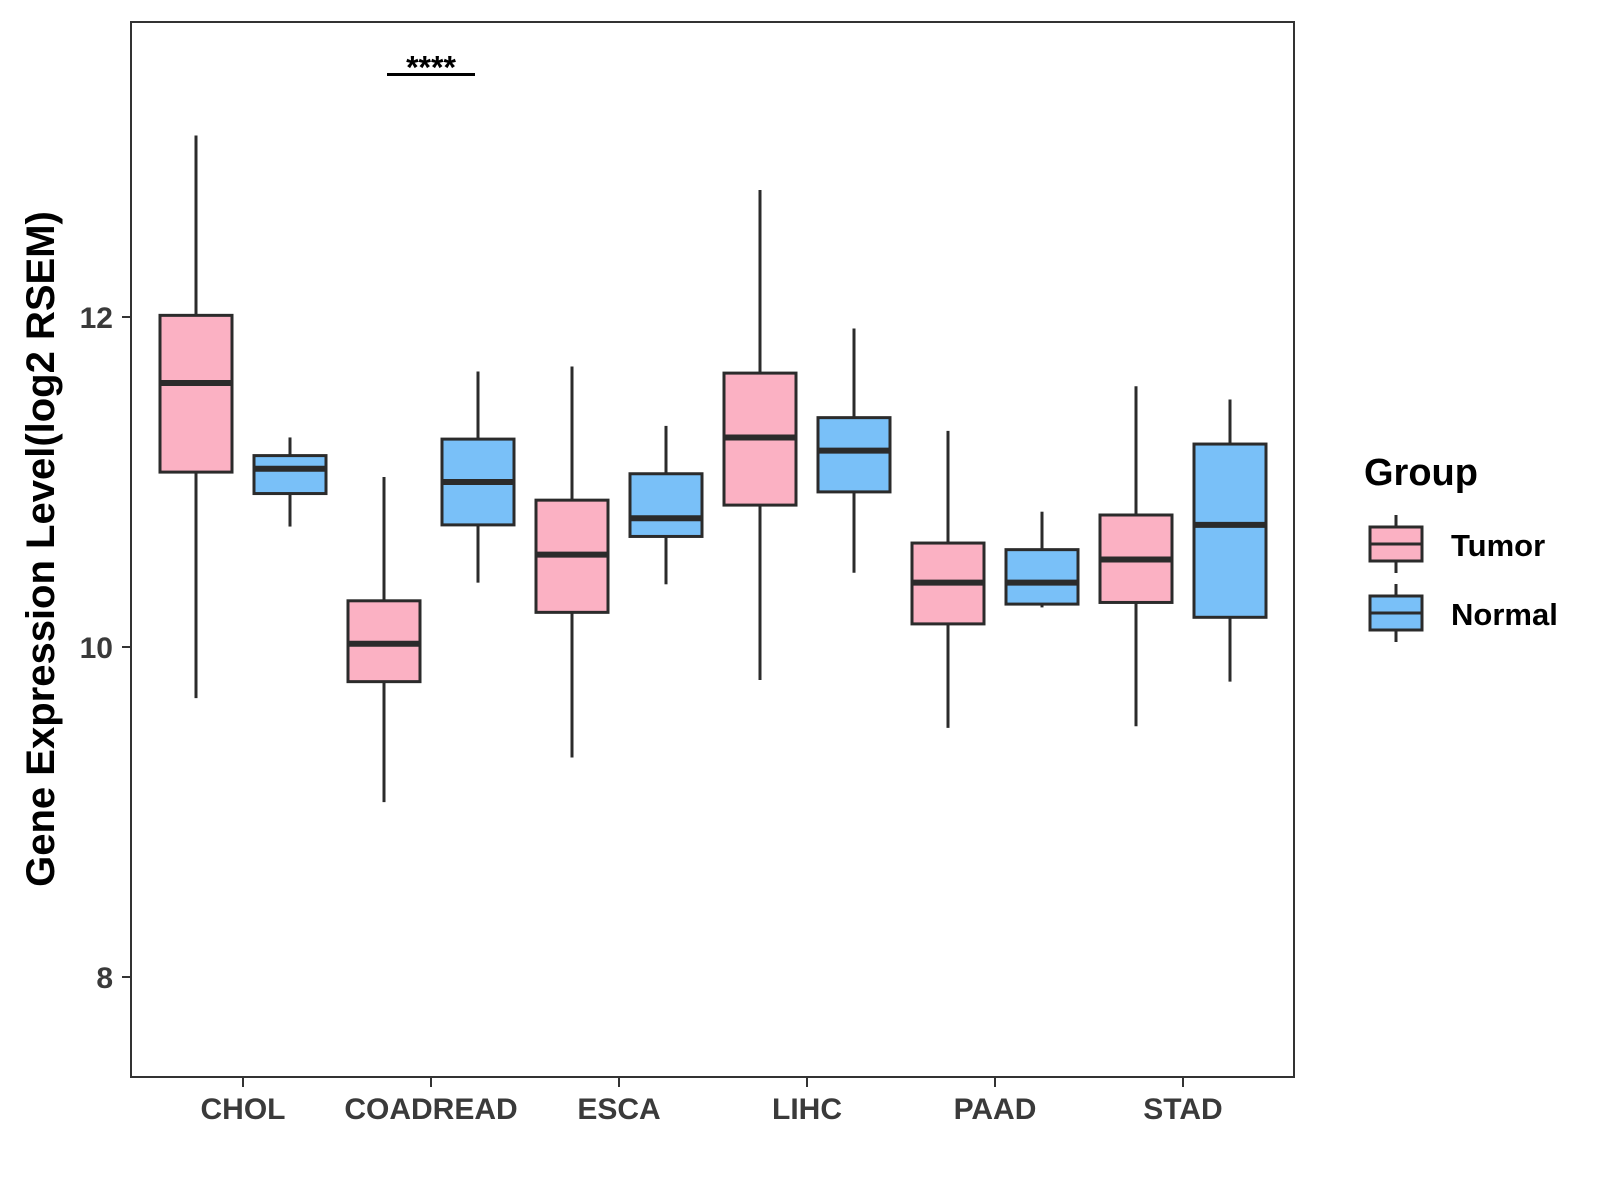 Image resolution: width=1600 pixels, height=1200 pixels. What do you see at coordinates (1042, 577) in the screenshot?
I see `iqr-box-paad-normal` at bounding box center [1042, 577].